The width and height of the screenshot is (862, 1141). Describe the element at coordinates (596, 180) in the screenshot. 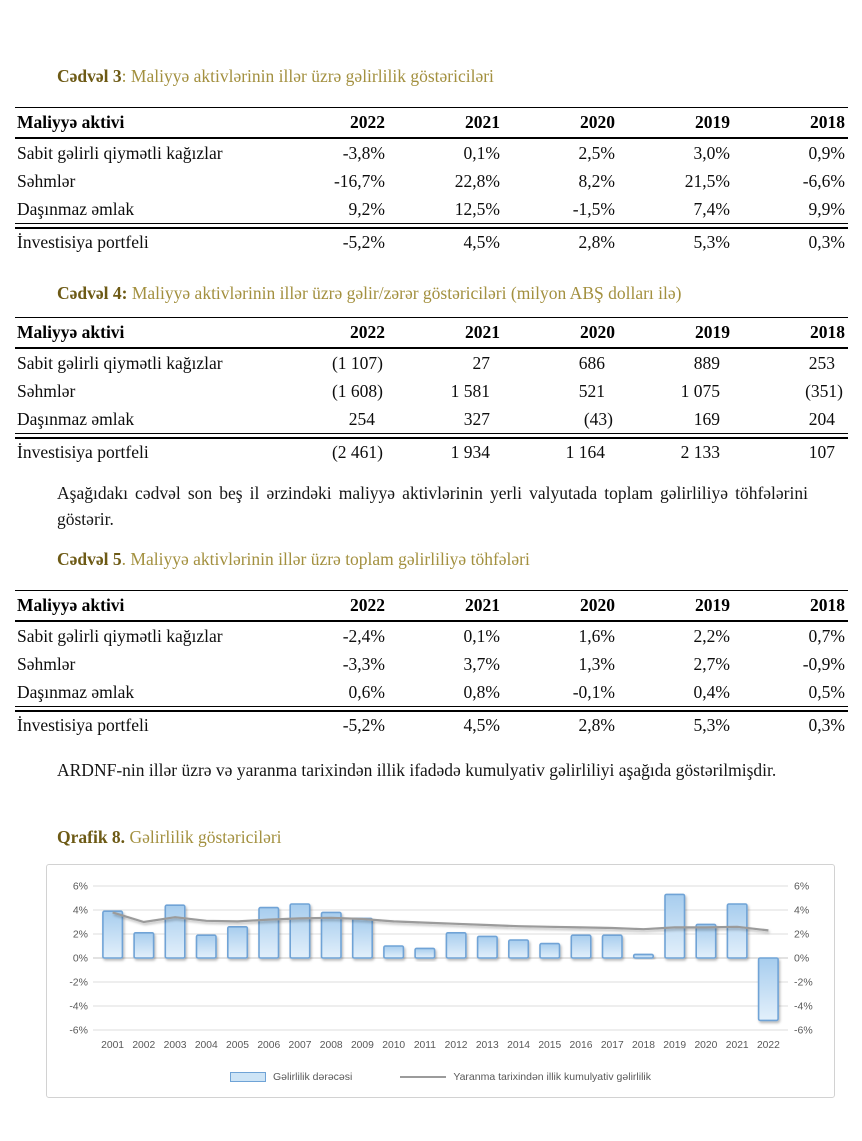

I see `cell-value: 8,2%` at that location.